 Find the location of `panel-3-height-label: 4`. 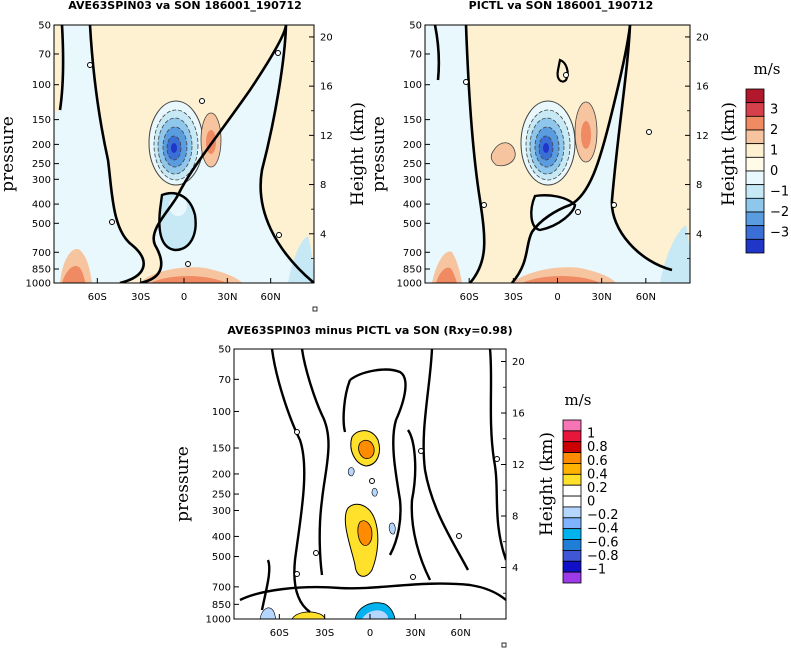

panel-3-height-label: 4 is located at coordinates (515, 568).